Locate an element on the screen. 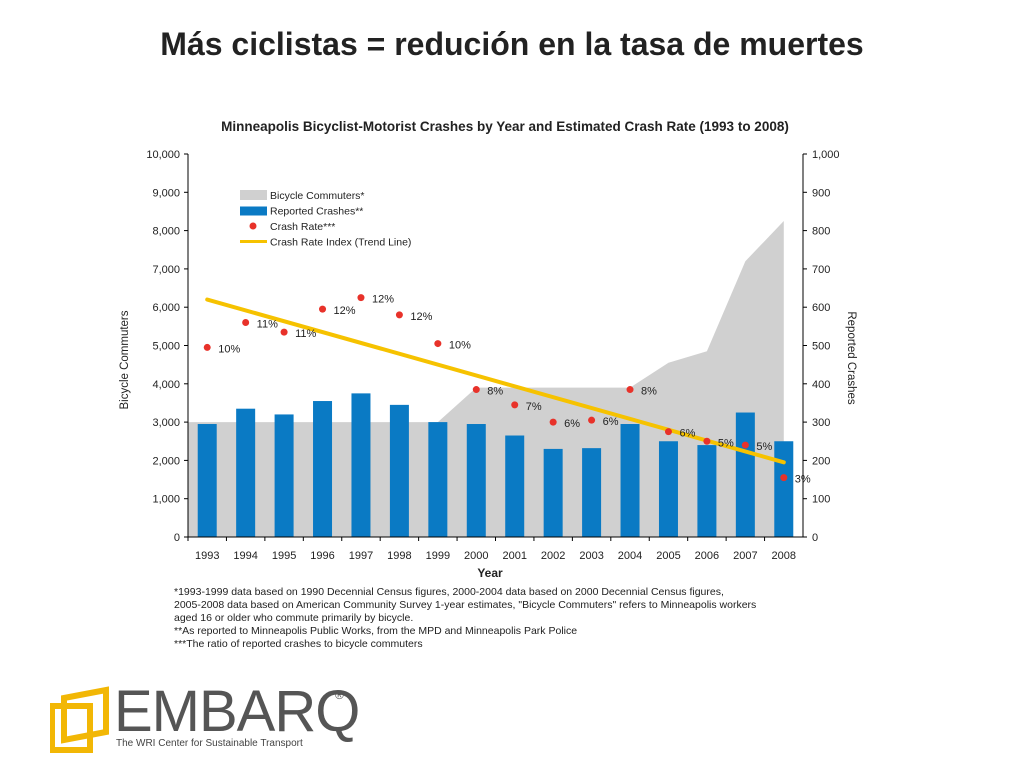 This screenshot has height=768, width=1024. crash-bar-2008 is located at coordinates (784, 489).